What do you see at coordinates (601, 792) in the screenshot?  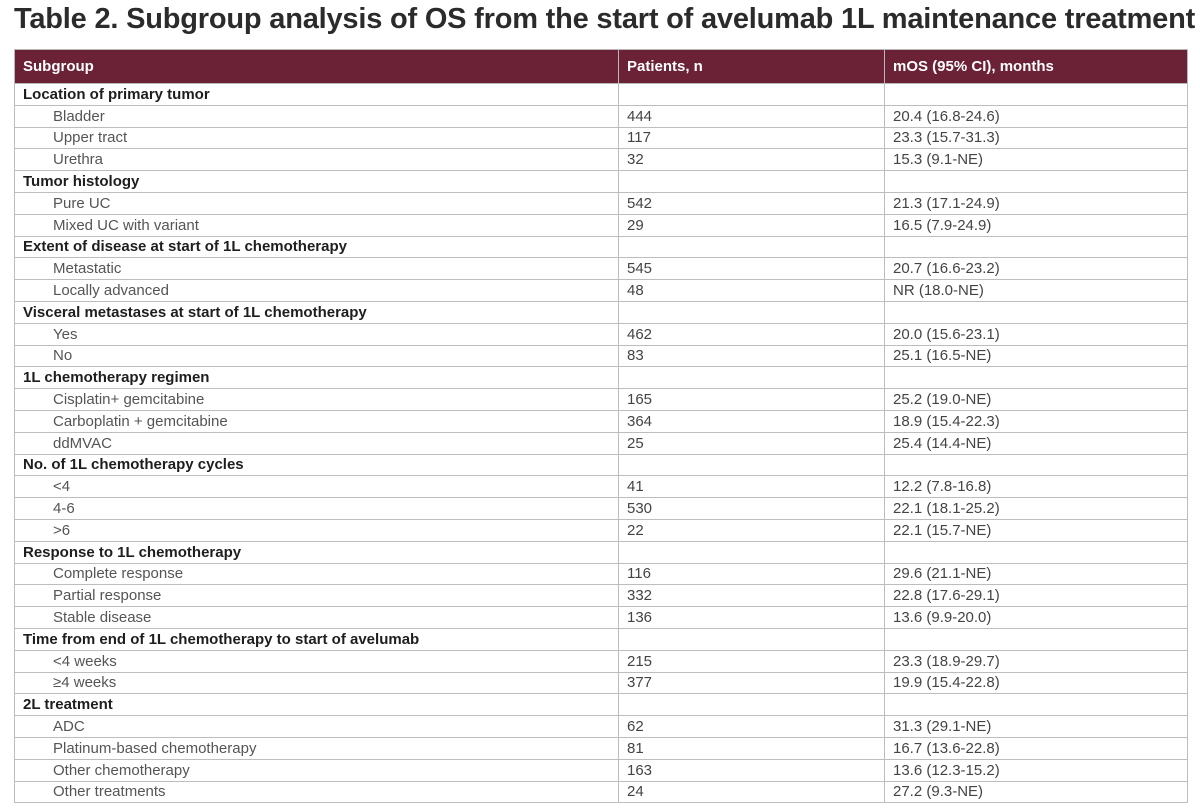 I see `table-row: Other treatments 24 27.2 (9.3-NE)` at bounding box center [601, 792].